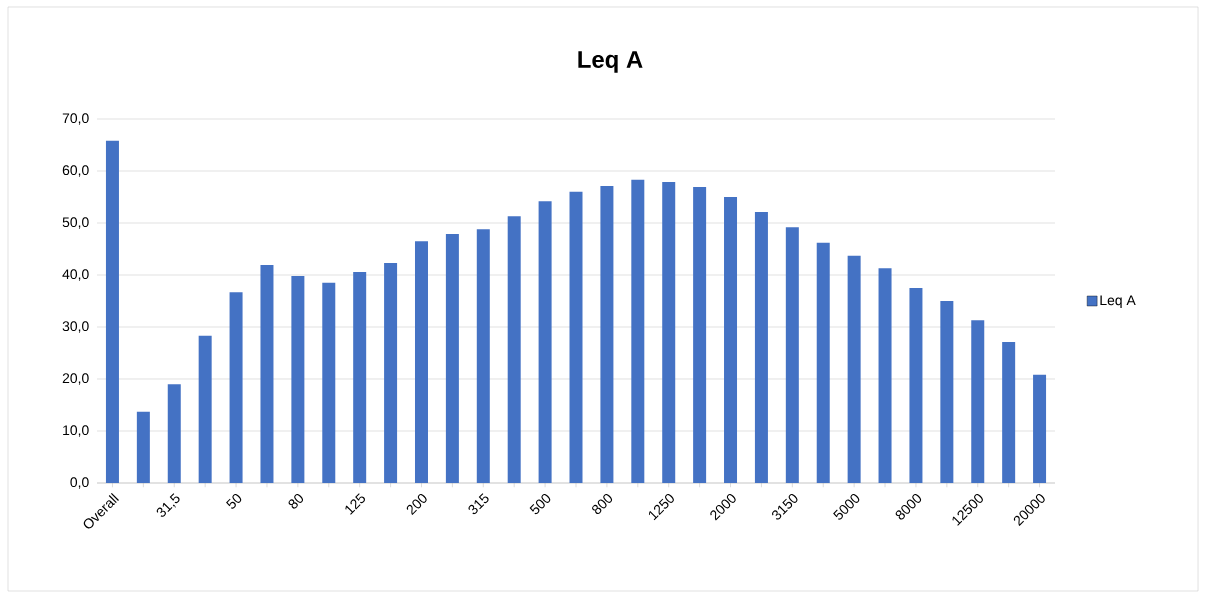  Describe the element at coordinates (75, 119) in the screenshot. I see `y-tick-label: 70,0` at that location.